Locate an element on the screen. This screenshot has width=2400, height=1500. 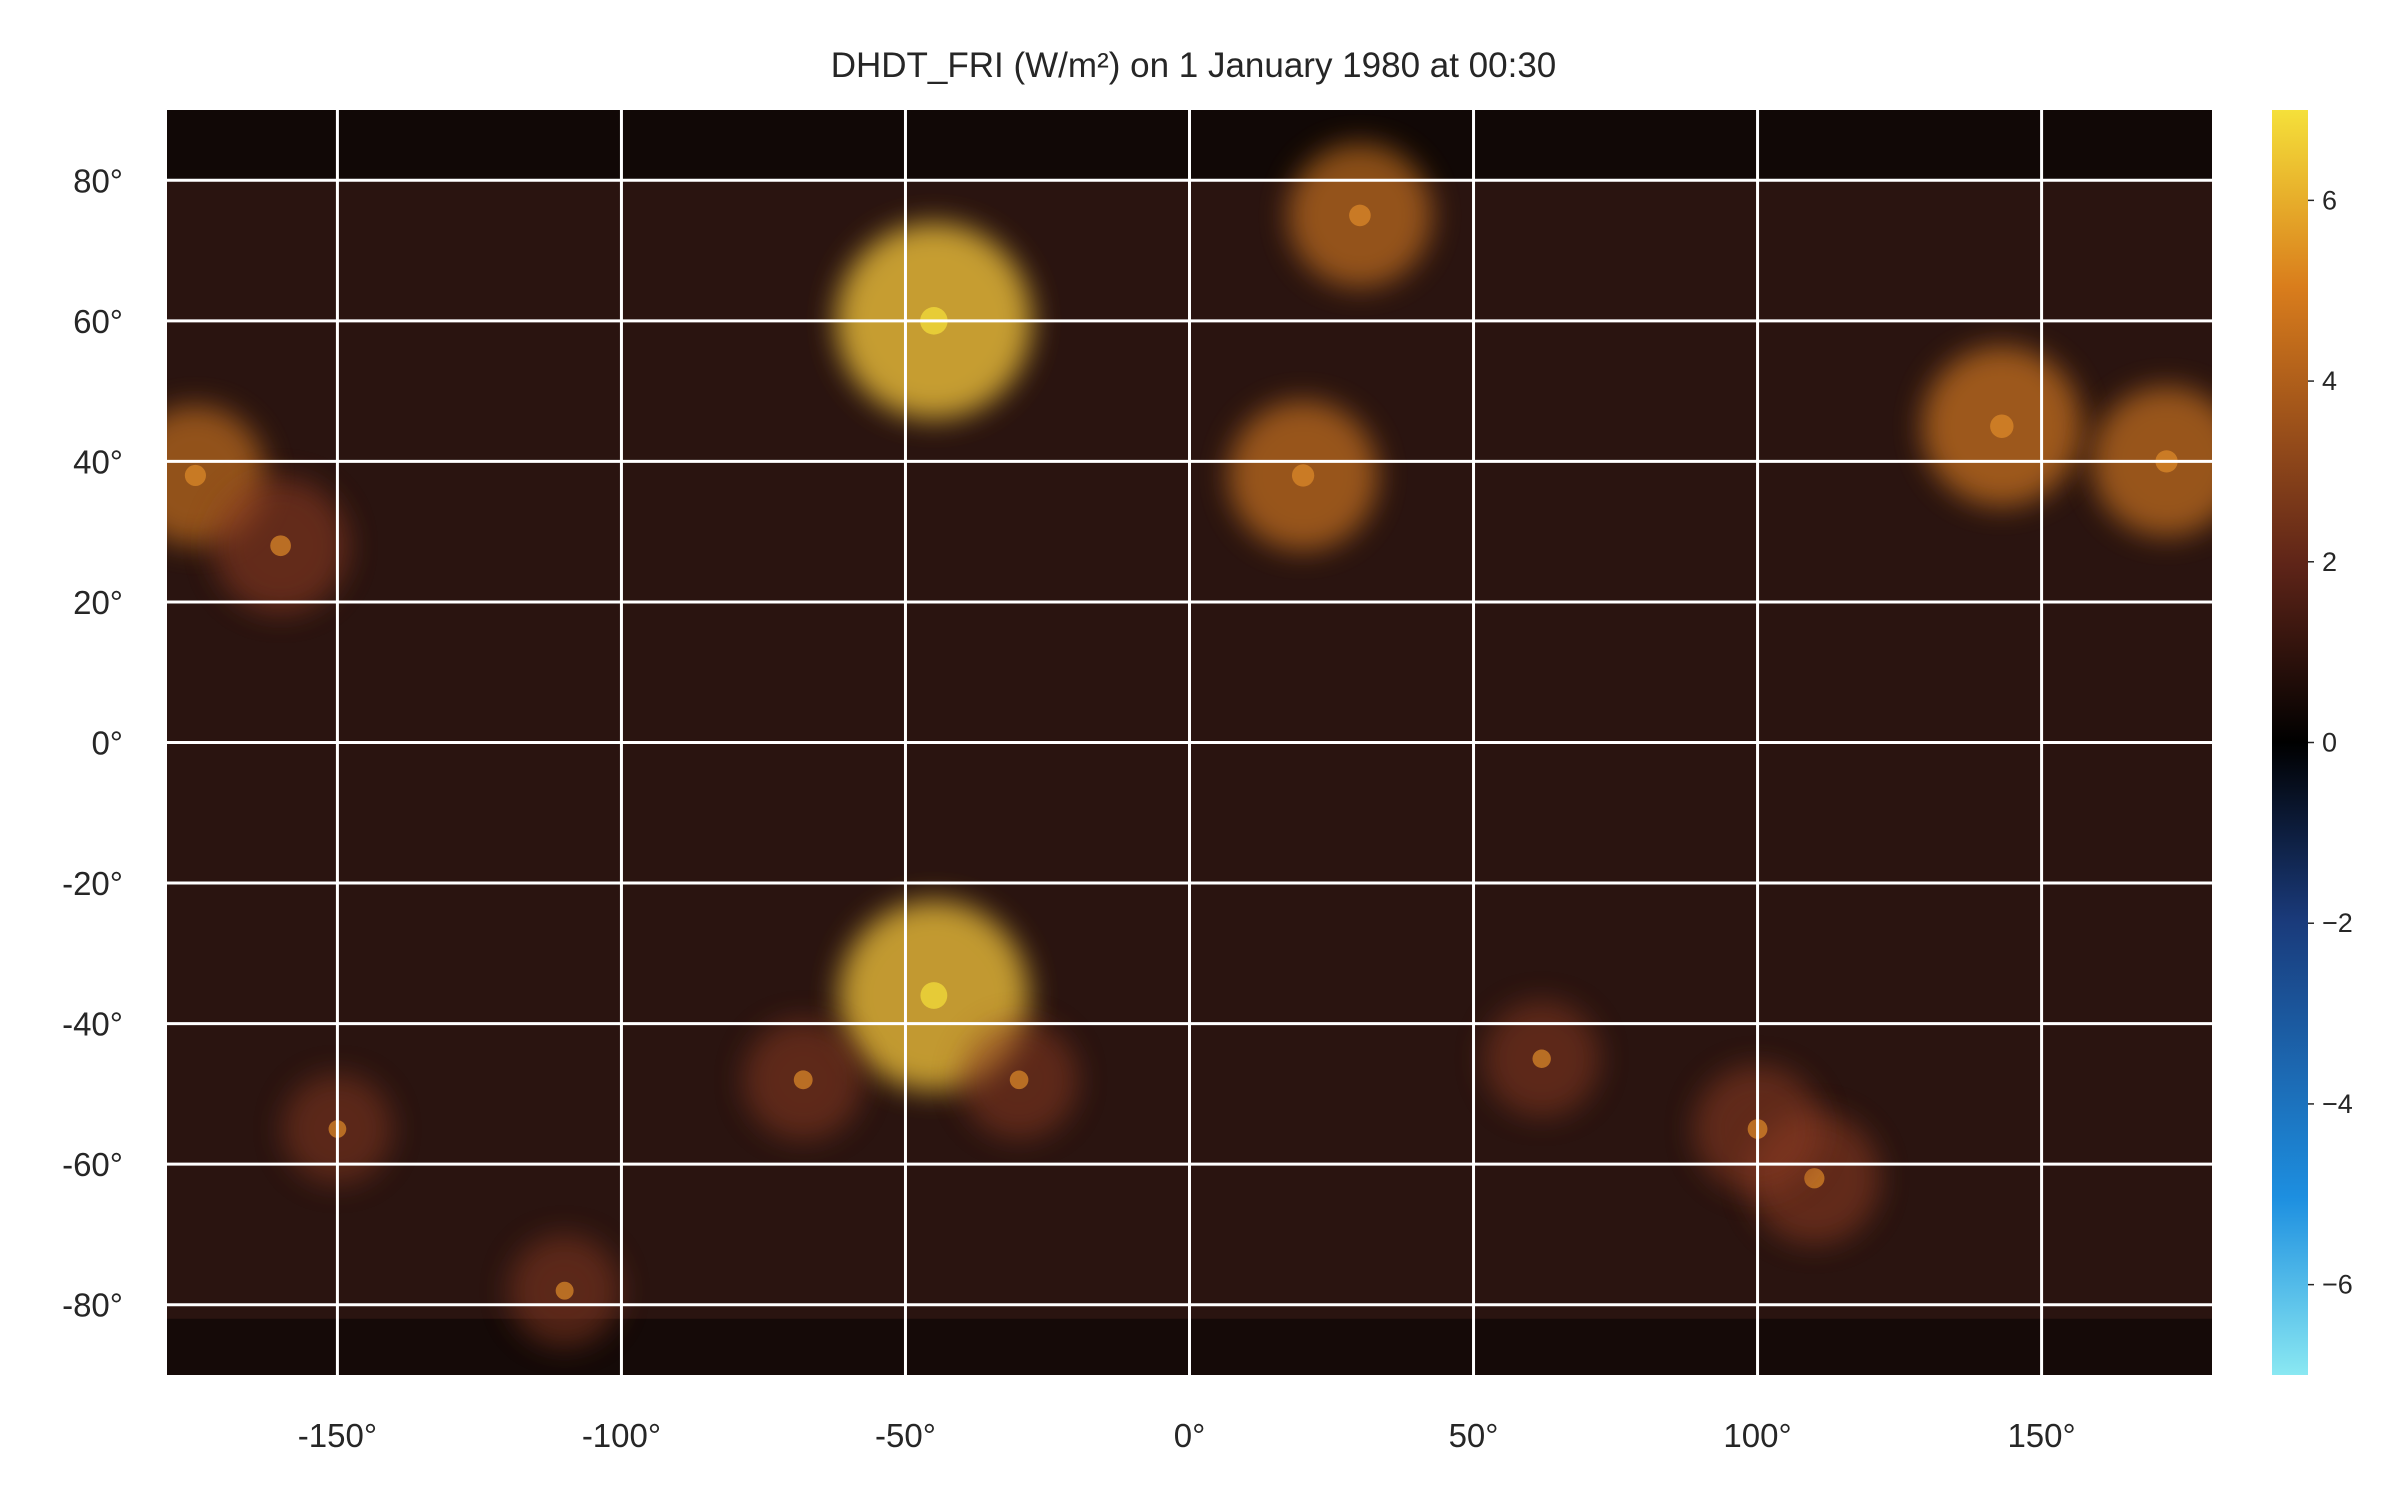
x-tick-label: 50° is located at coordinates (1474, 1435).